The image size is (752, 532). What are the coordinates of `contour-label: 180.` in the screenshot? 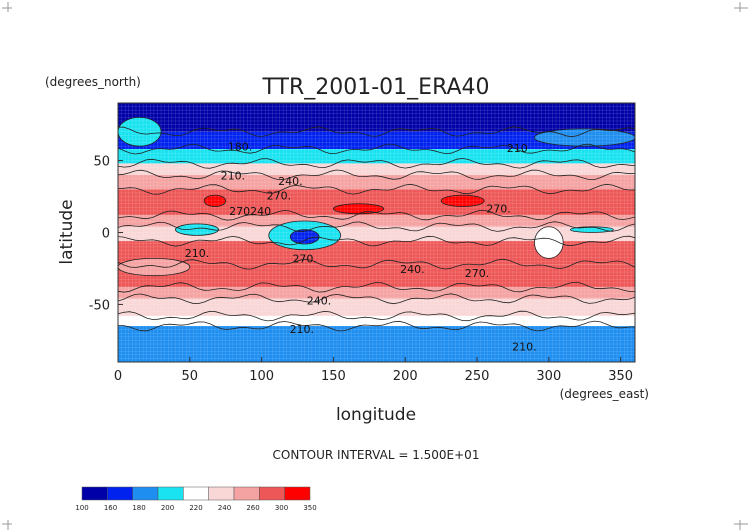 It's located at (240, 146).